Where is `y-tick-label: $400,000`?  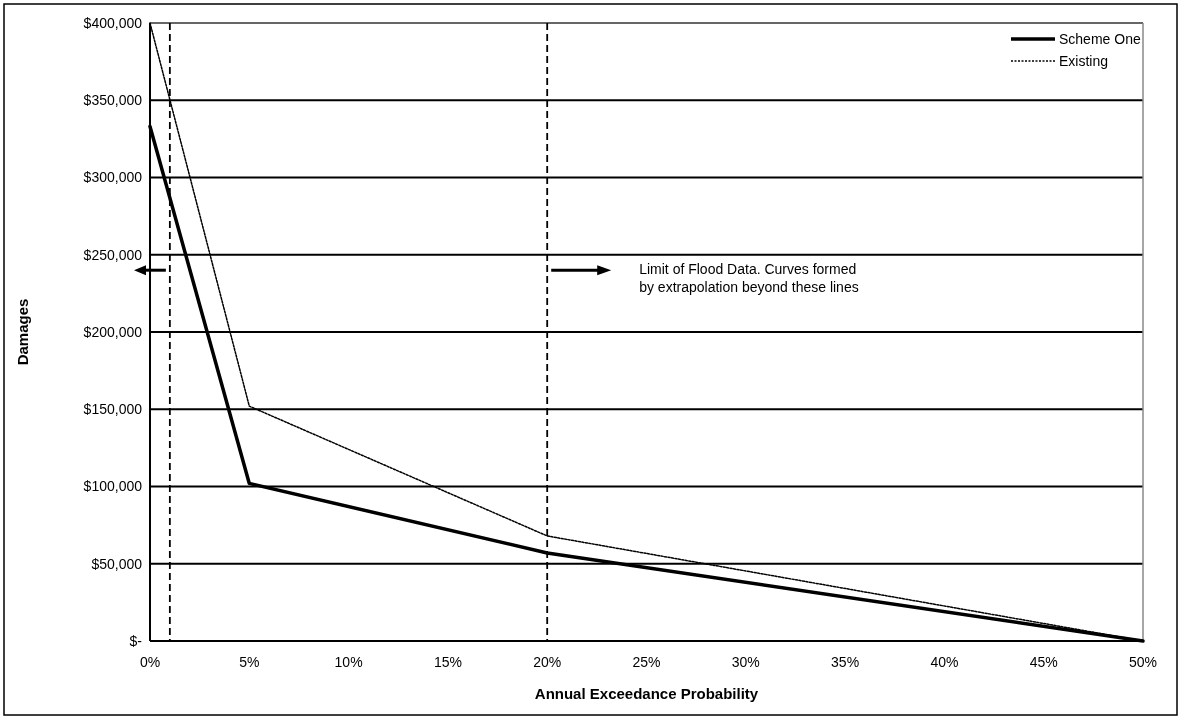 y-tick-label: $400,000 is located at coordinates (113, 22).